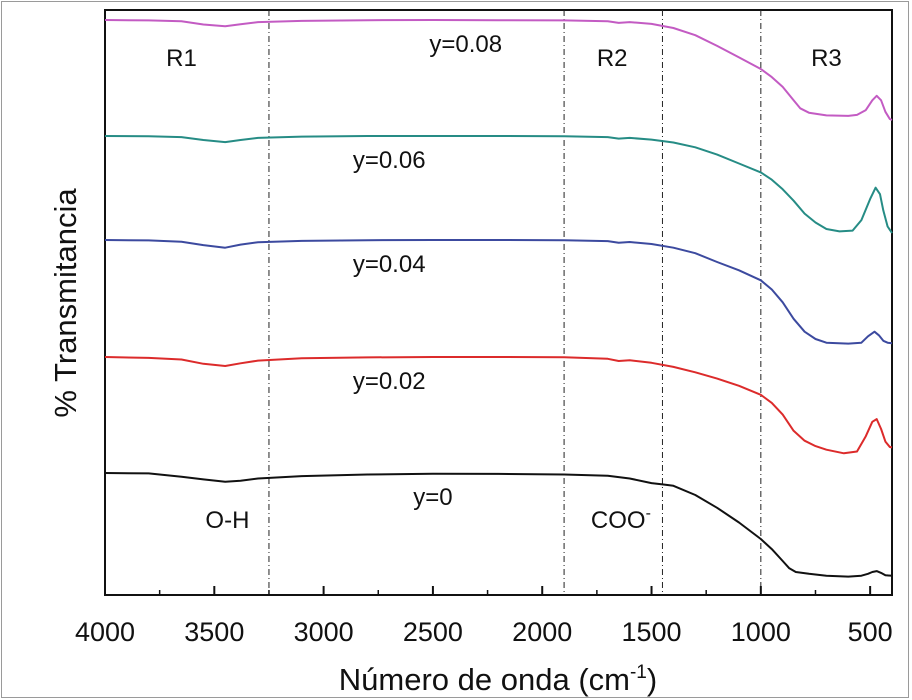  Describe the element at coordinates (484, 632) in the screenshot. I see `x-axis-tick-labels: 4000 3500 3000 2500 2000 1500 1000 500` at that location.